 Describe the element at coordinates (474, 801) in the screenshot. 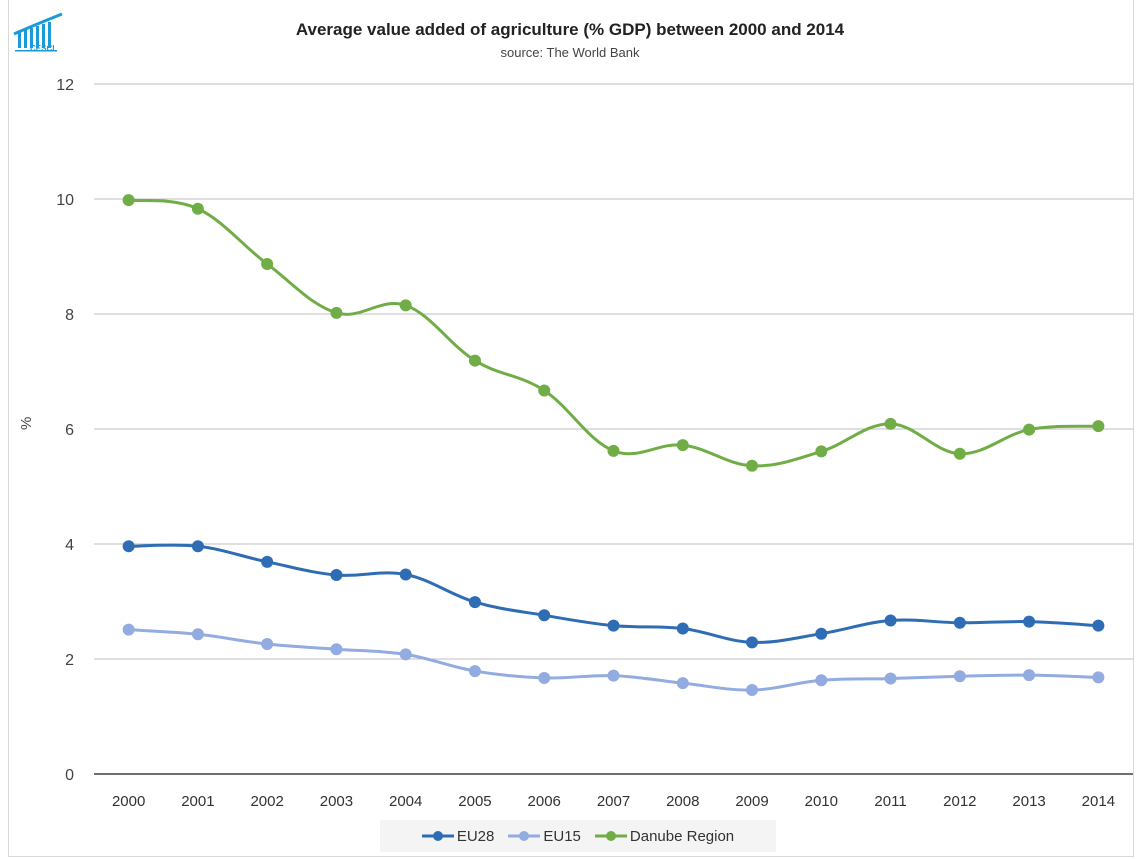

I see `x-tick-label: 2005` at that location.